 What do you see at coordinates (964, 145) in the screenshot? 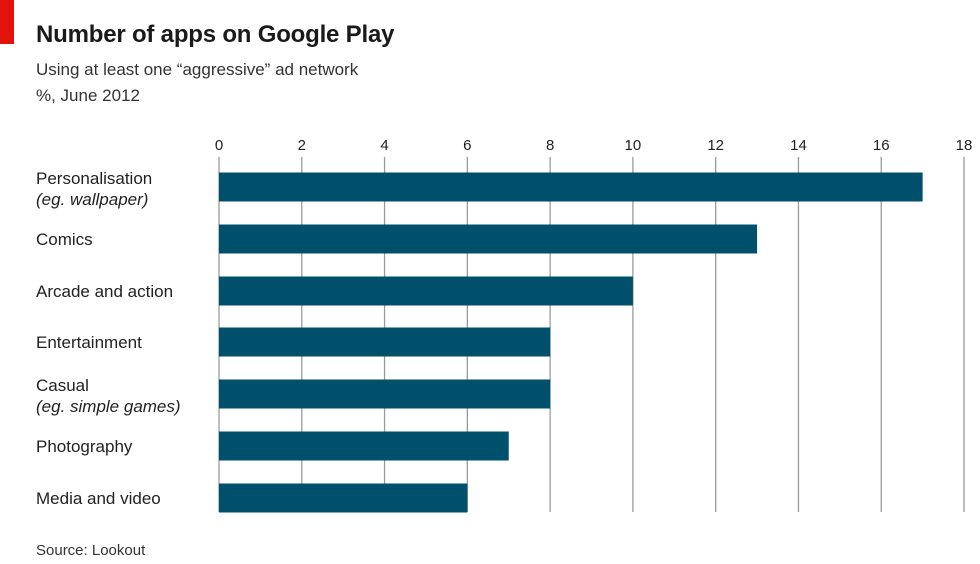
I see `x-tick-label: 18` at bounding box center [964, 145].